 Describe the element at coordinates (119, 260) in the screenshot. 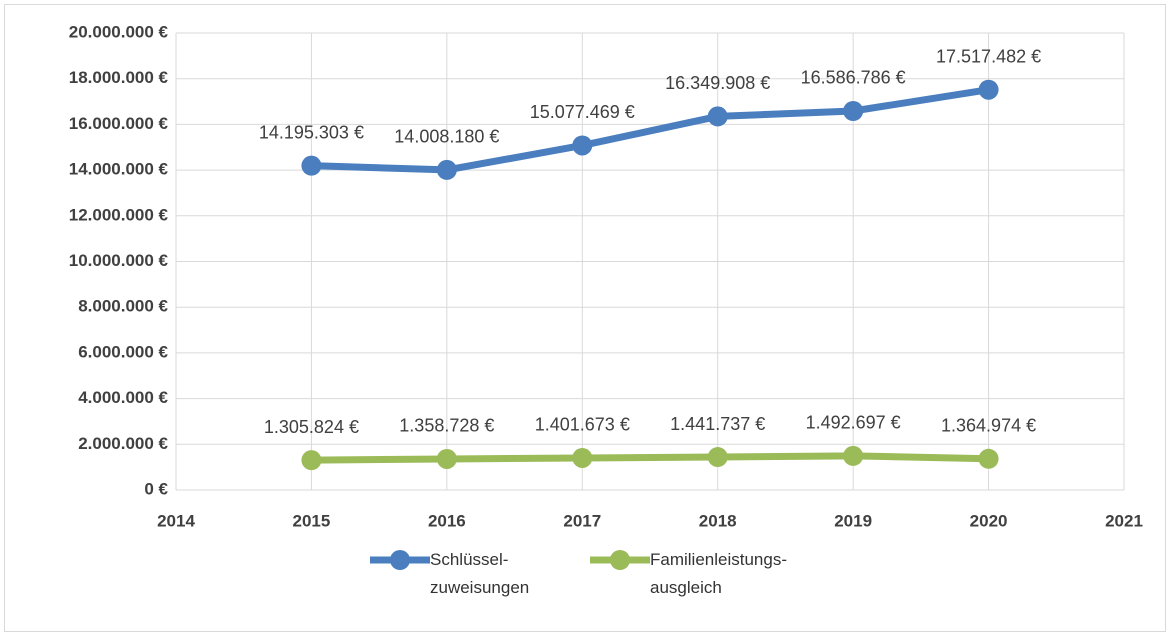

I see `y-tick-label: 10.000.000 €` at that location.